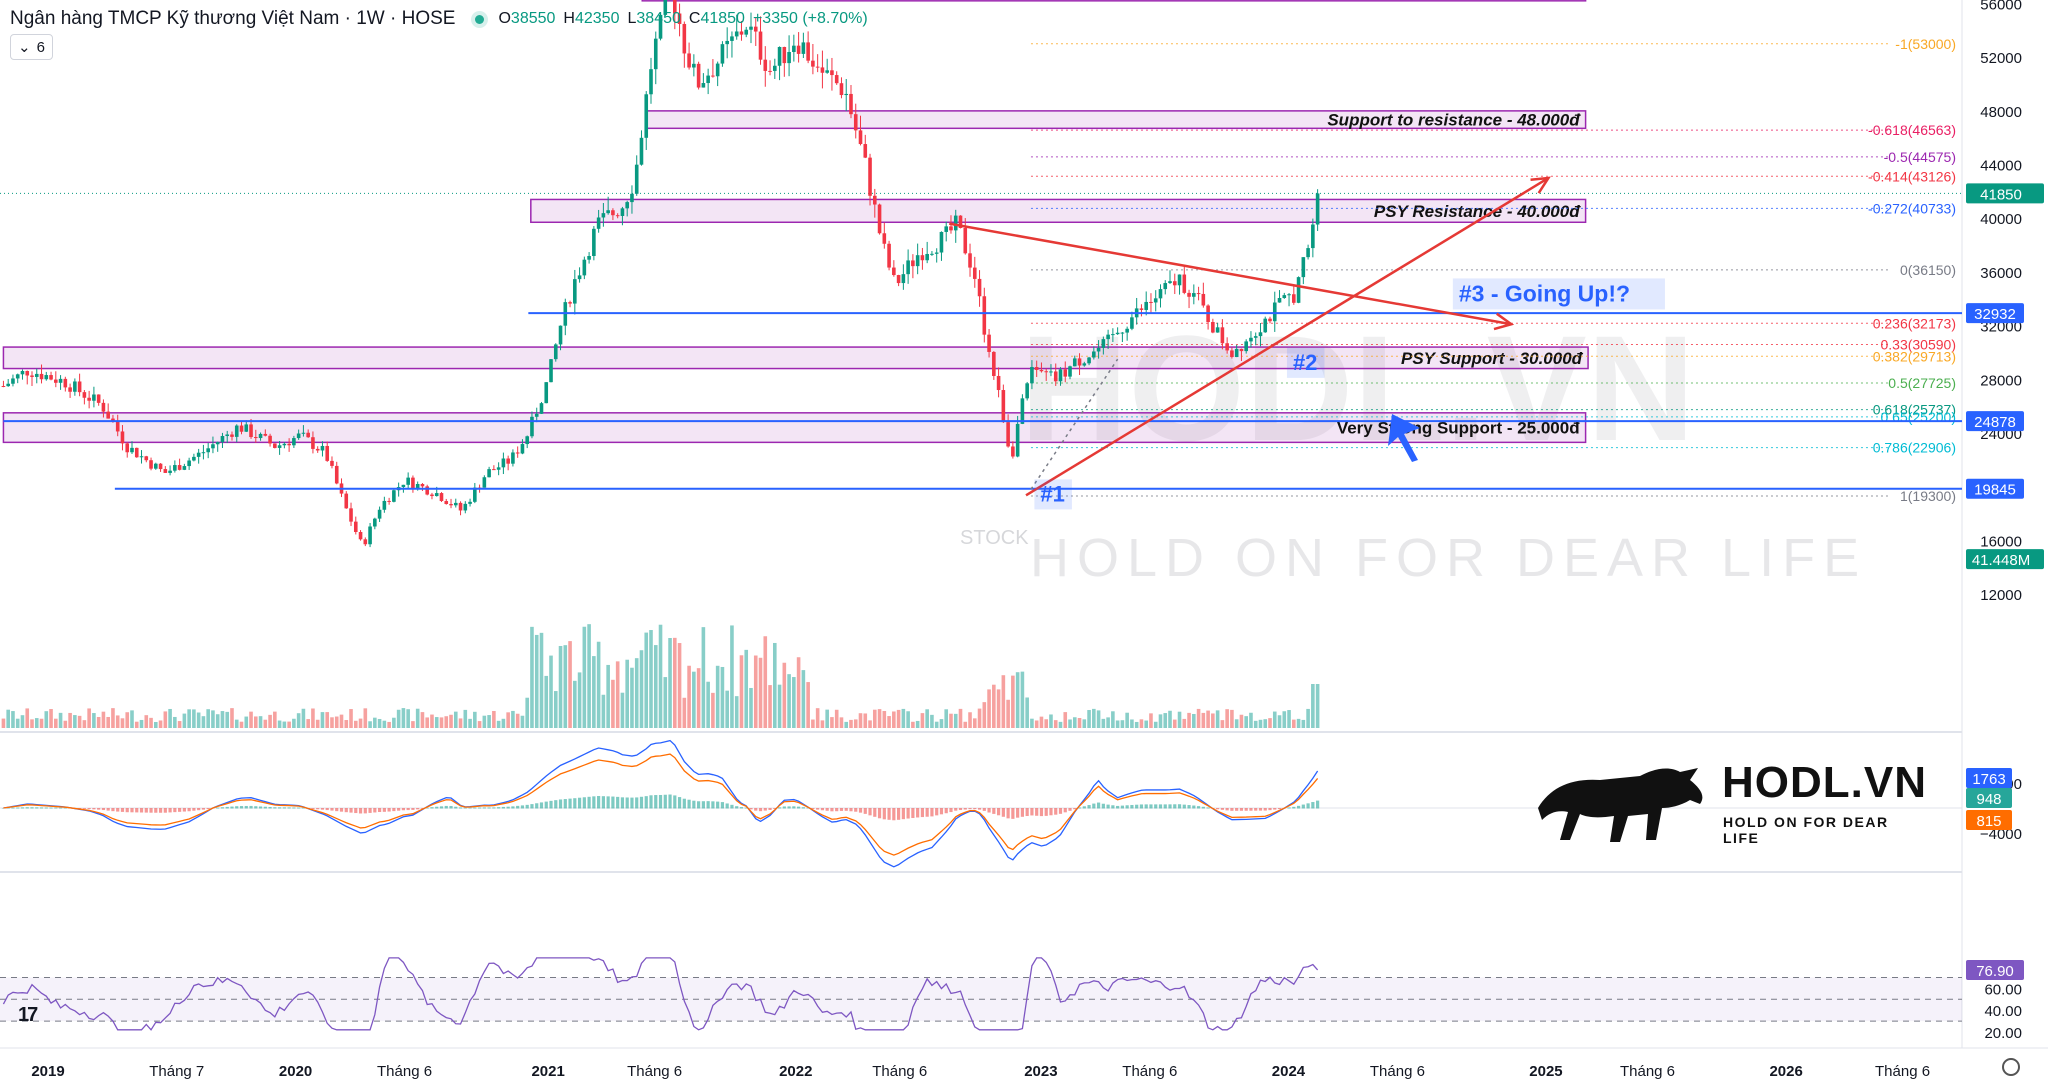 The width and height of the screenshot is (2048, 1084). What do you see at coordinates (2001, 219) in the screenshot?
I see `price-tick-label: 40000` at bounding box center [2001, 219].